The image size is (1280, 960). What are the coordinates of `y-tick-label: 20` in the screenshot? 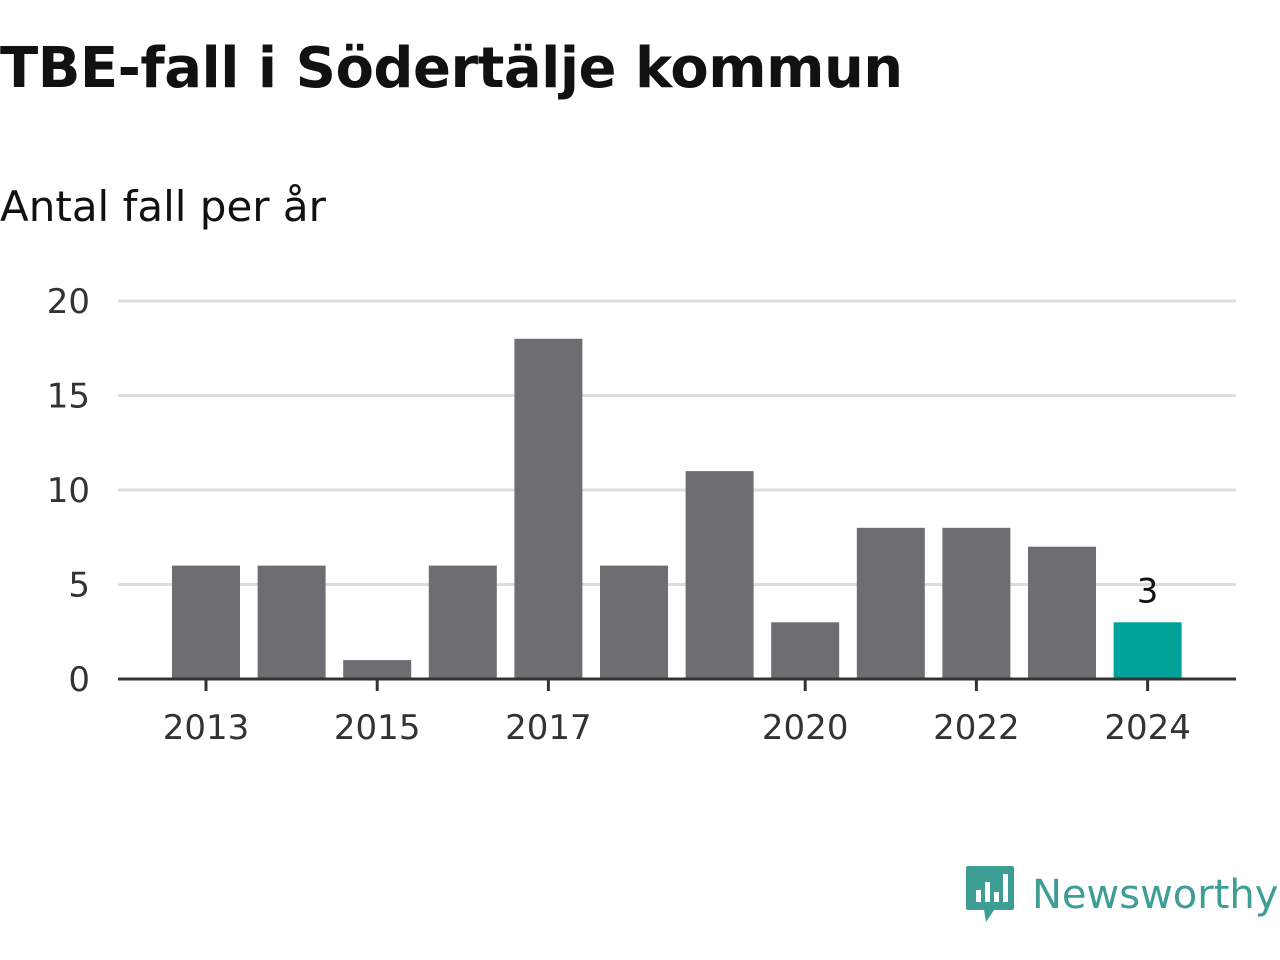 It's located at (68, 302).